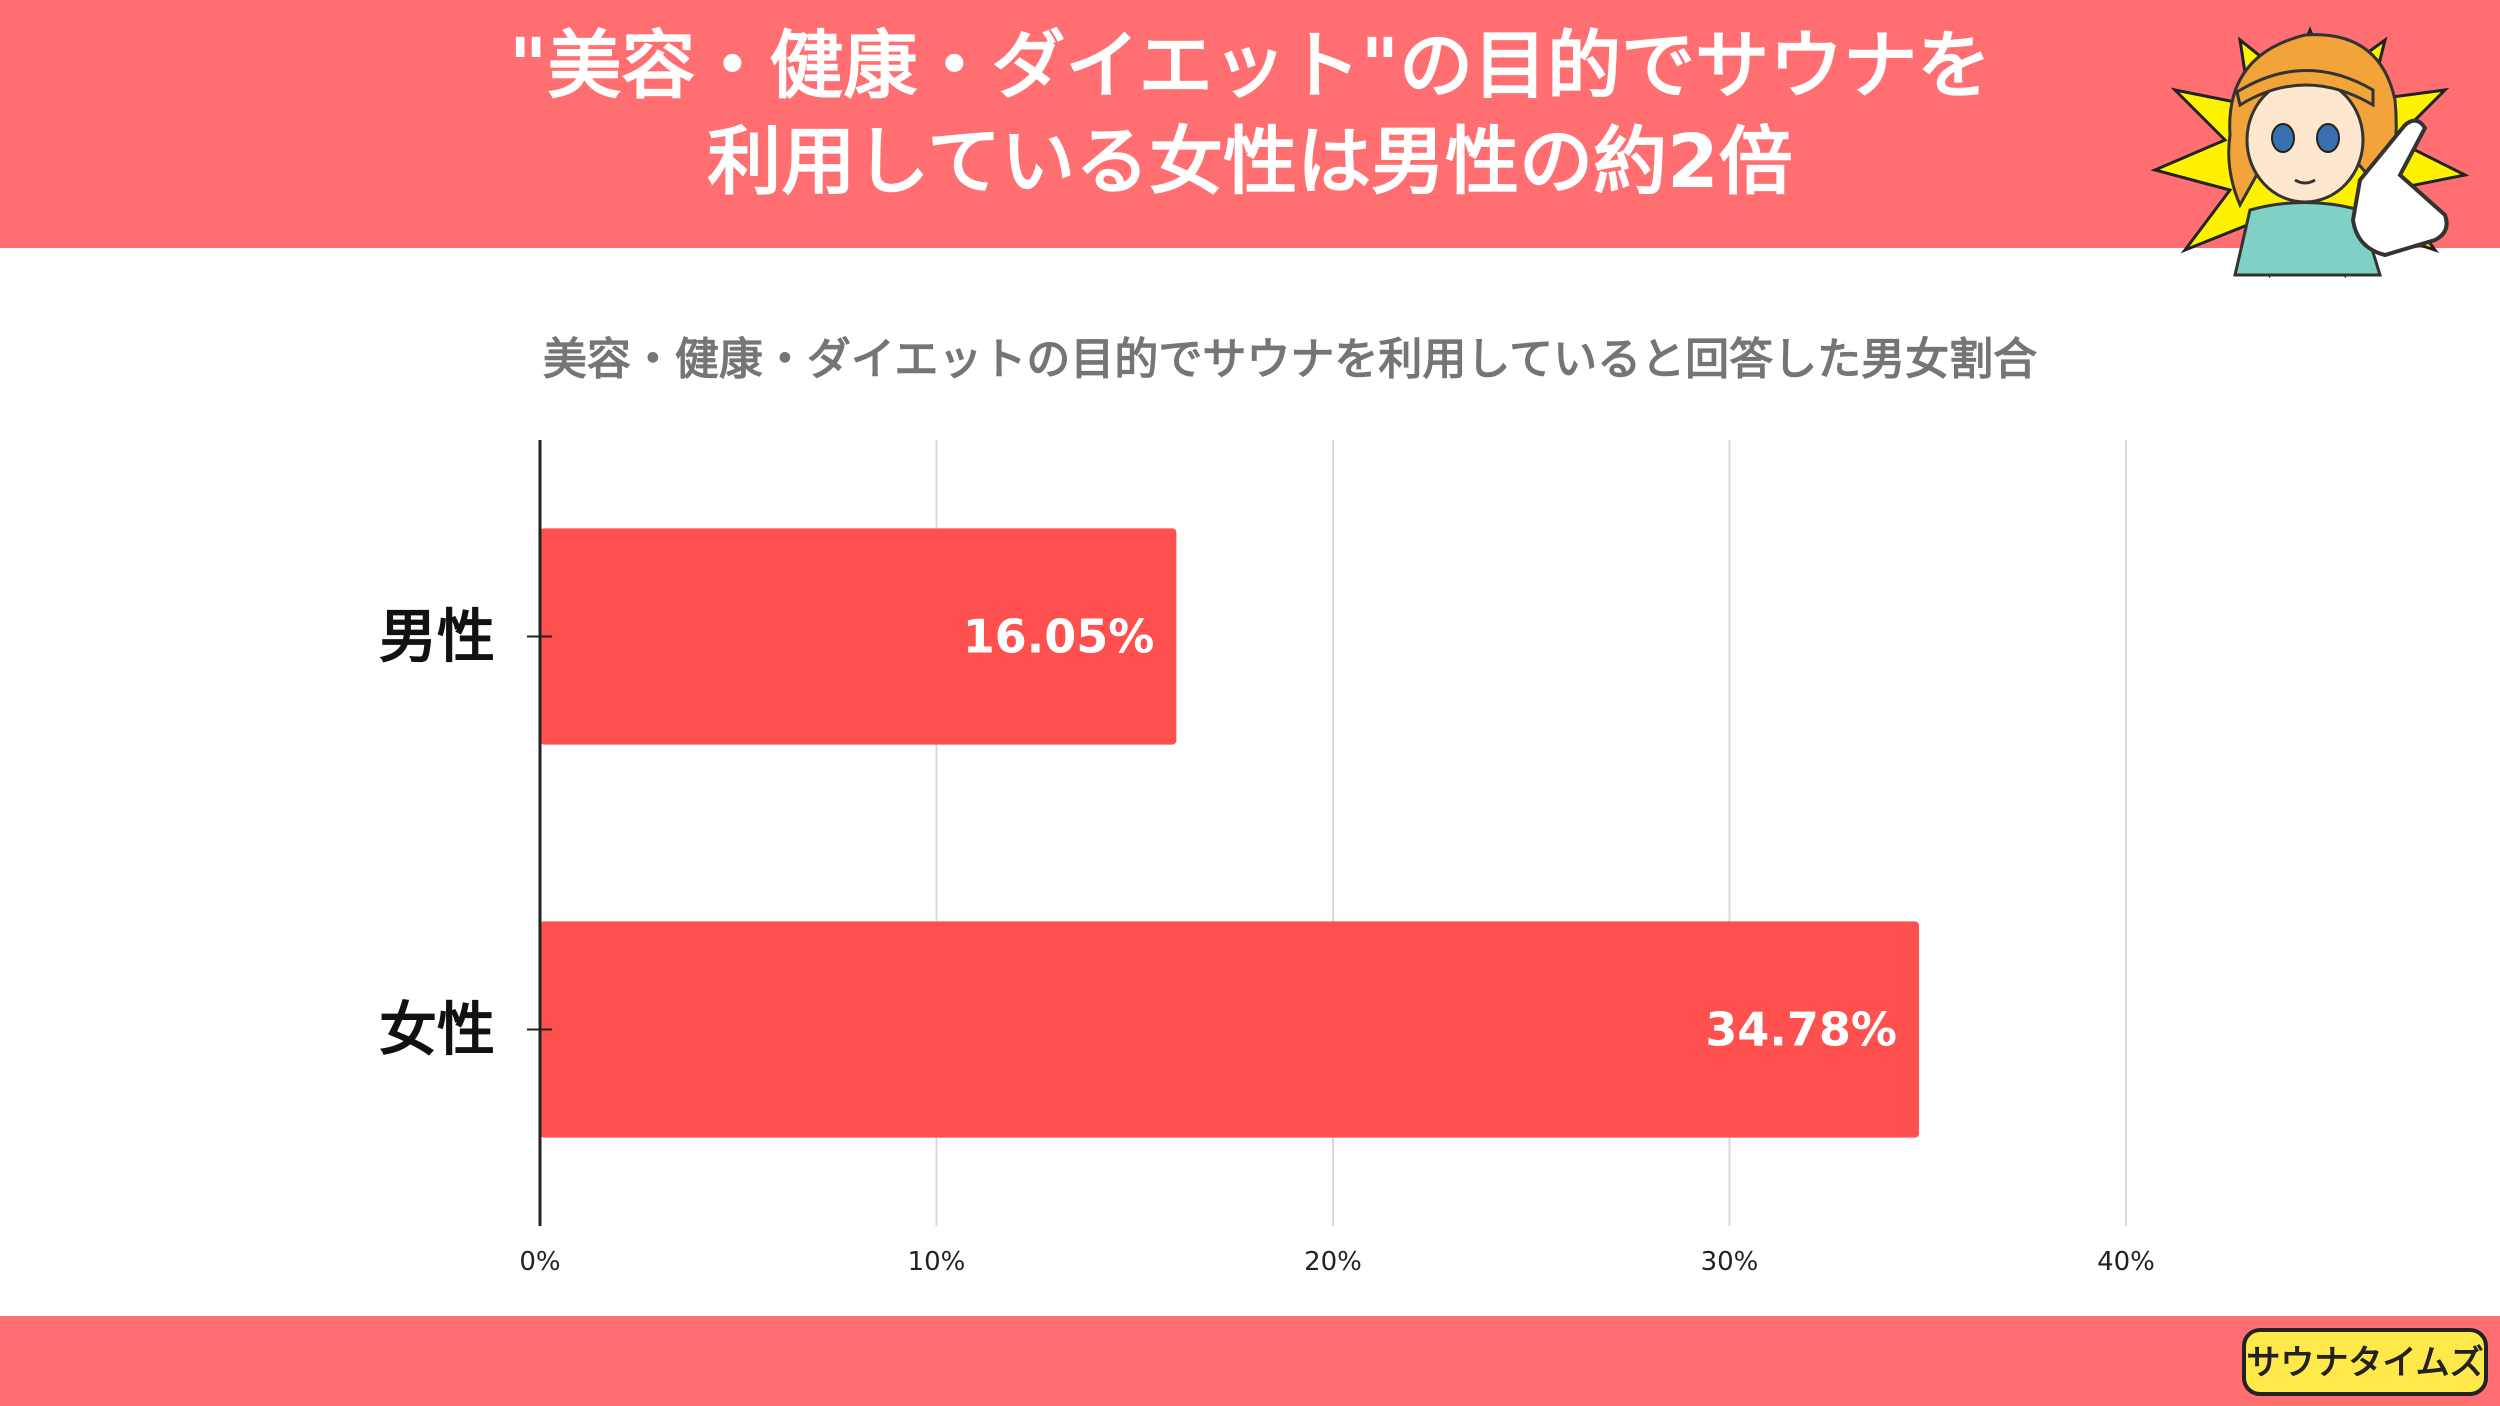  Describe the element at coordinates (1250, 1361) in the screenshot. I see `footer-band` at that location.